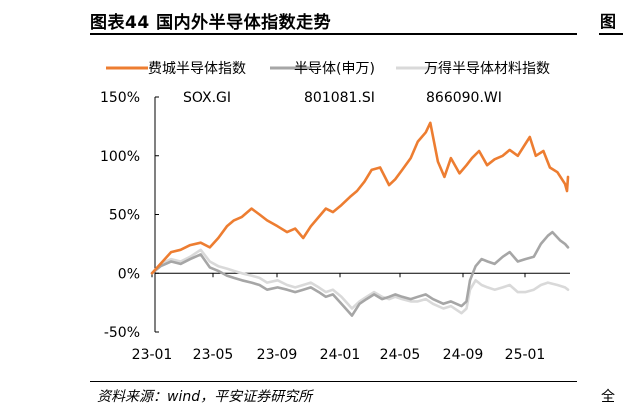 This screenshot has width=623, height=416. I want to click on series-code: 866090.WI, so click(464, 98).